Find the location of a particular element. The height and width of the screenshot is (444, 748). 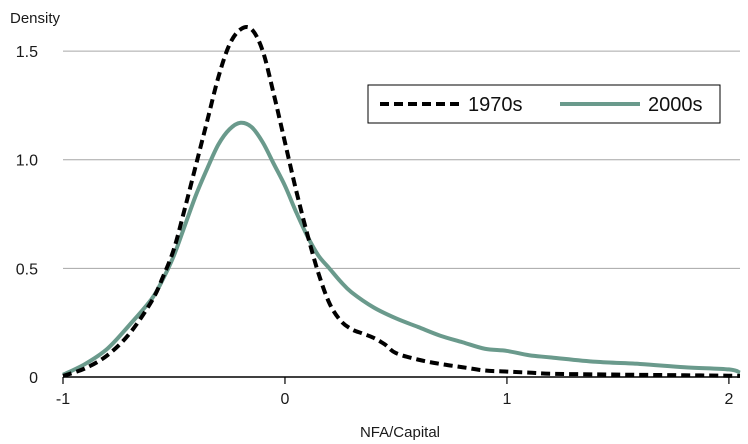

x-tick-label: 2 is located at coordinates (728, 399).